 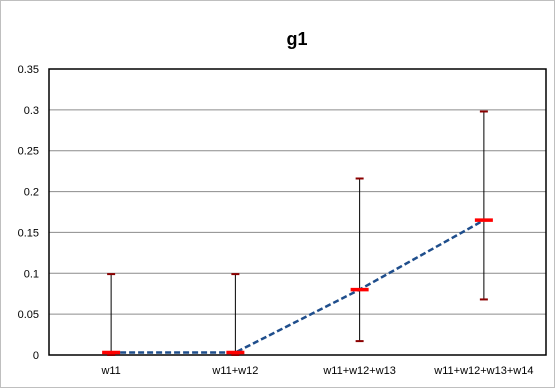 I want to click on y-tick-label: 0, so click(x=36, y=356).